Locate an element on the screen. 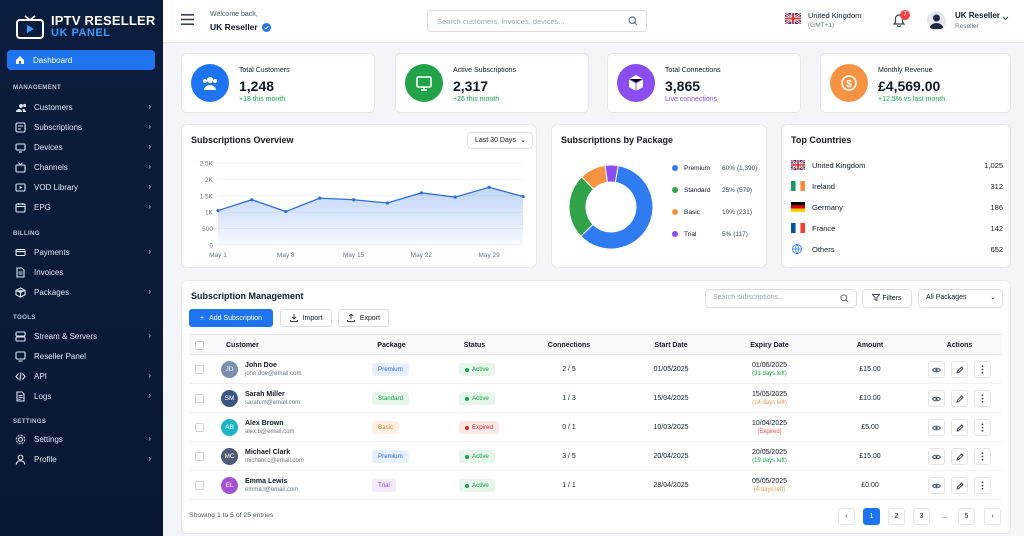 Image resolution: width=1024 pixels, height=536 pixels. package-title: Subscriptions by Package is located at coordinates (617, 140).